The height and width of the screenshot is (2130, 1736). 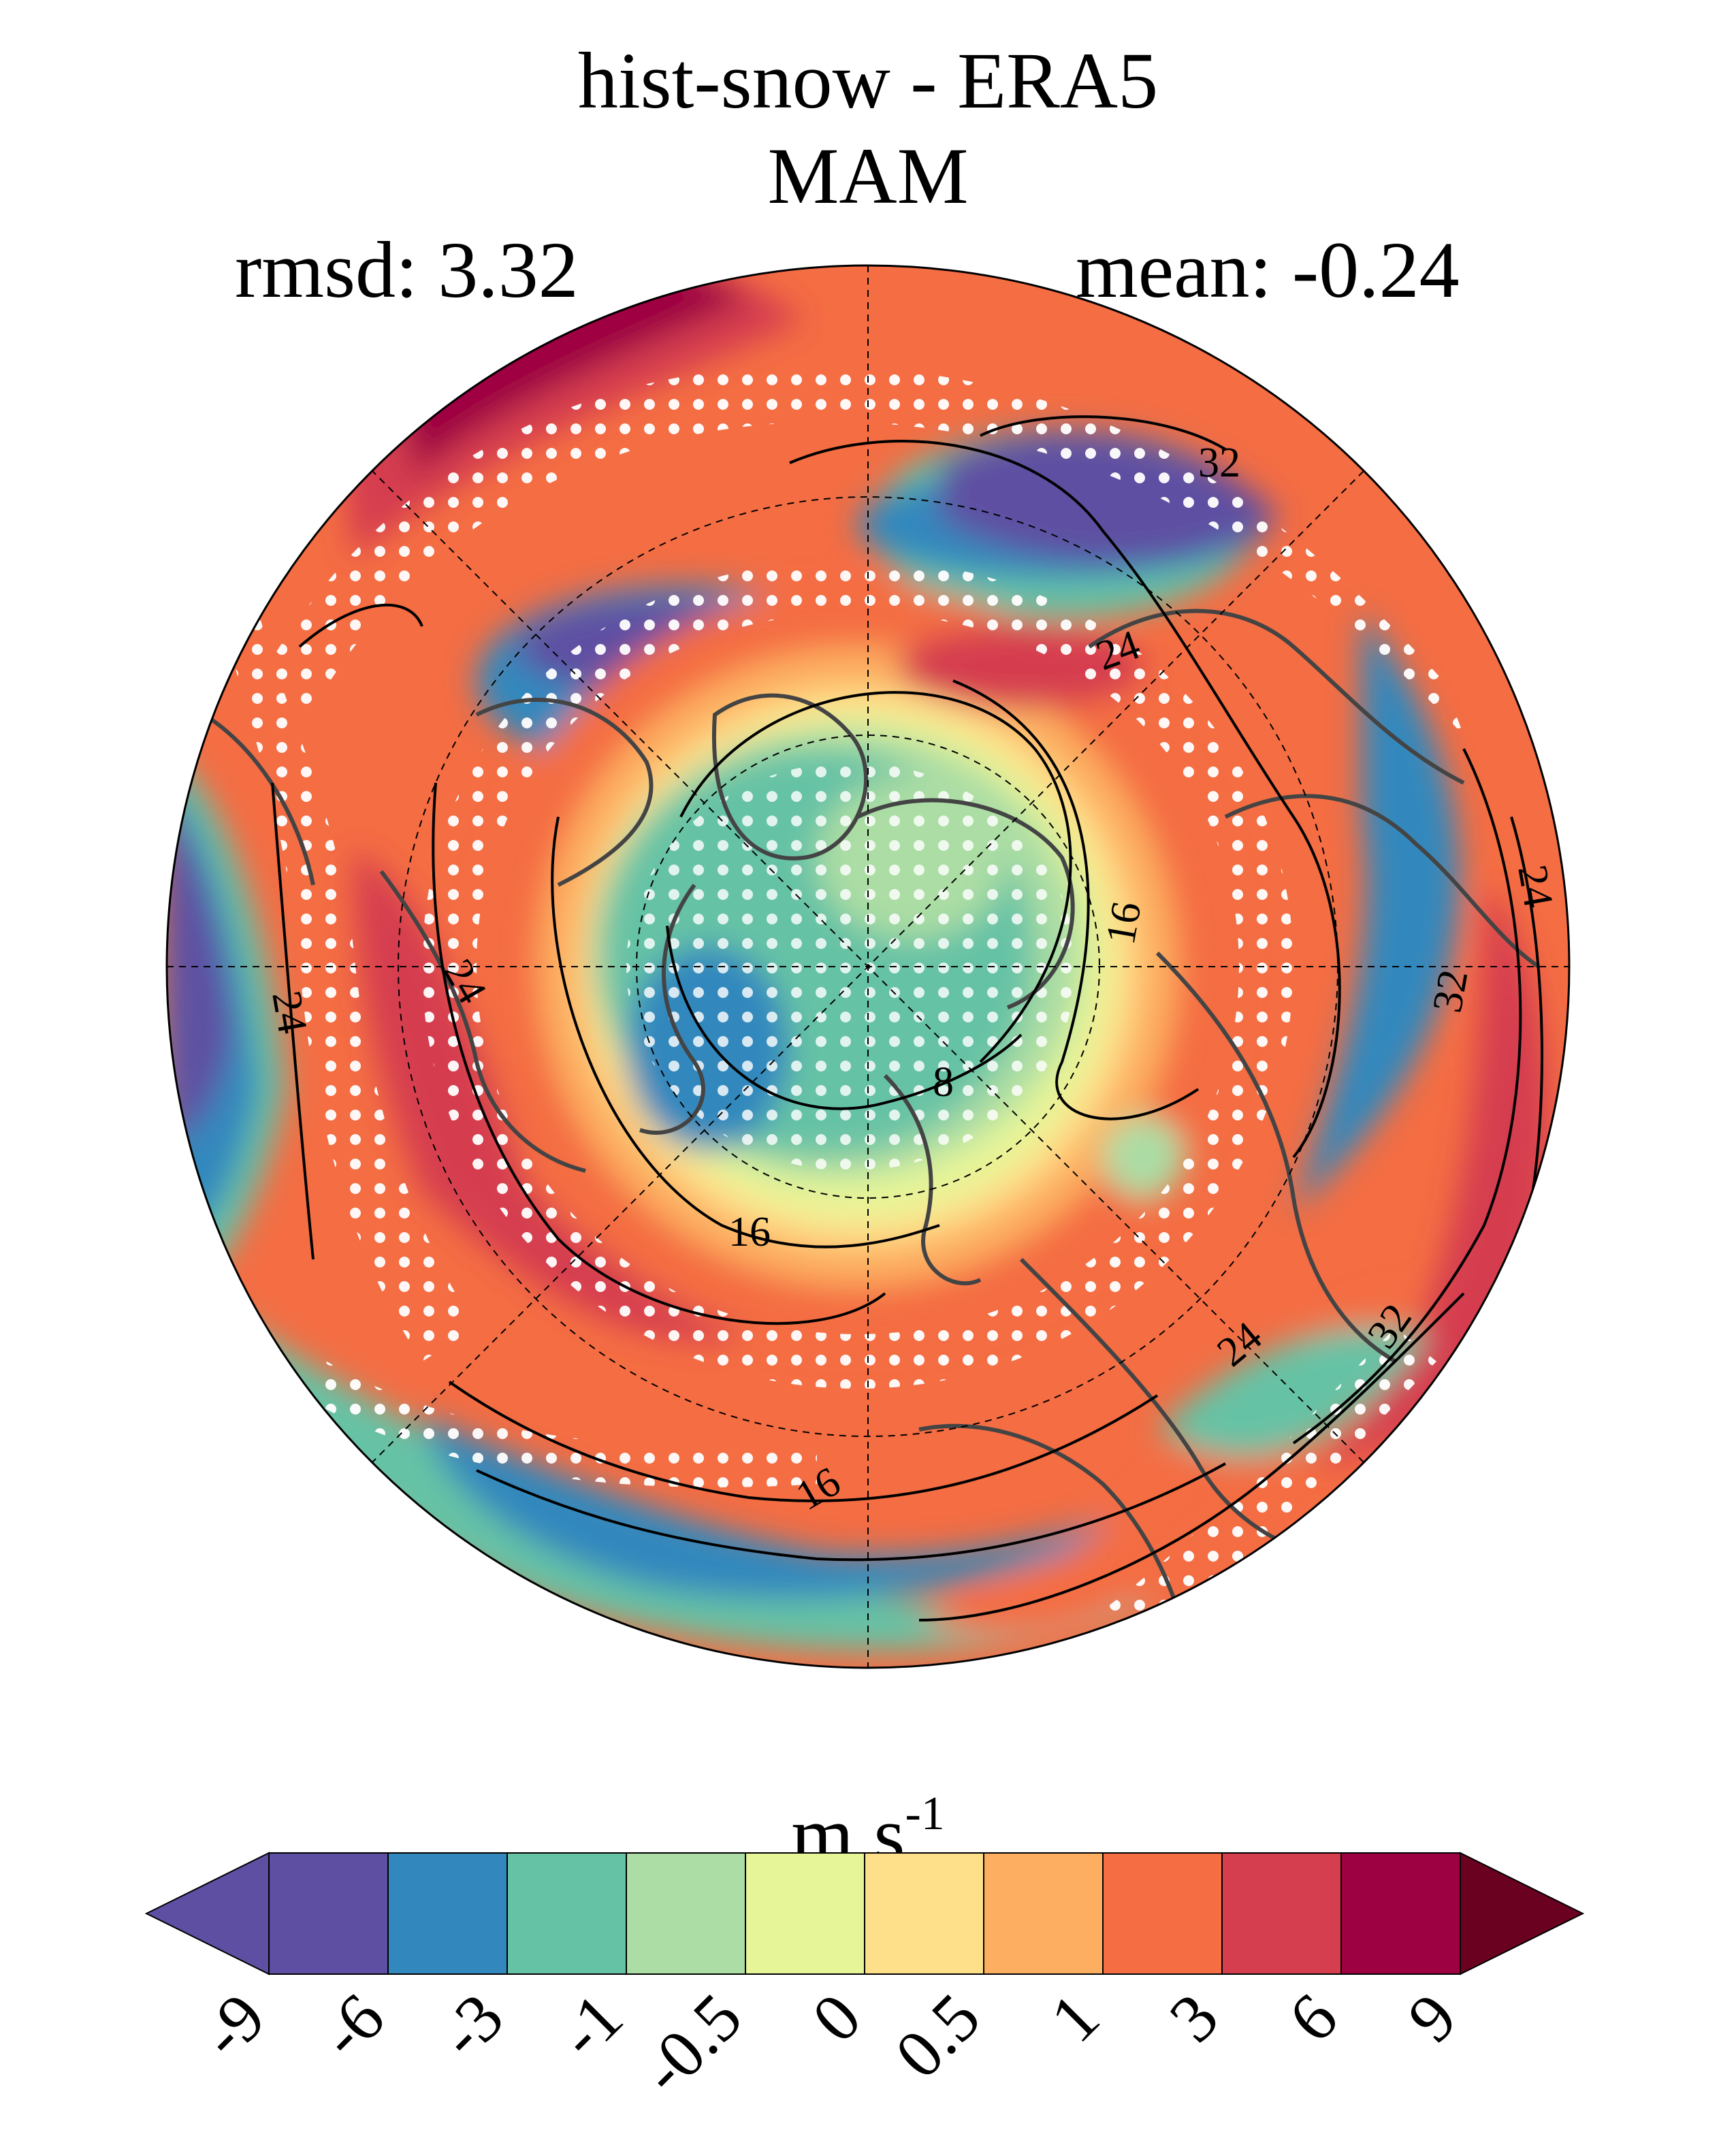 I want to click on rmsd-label: rmsd: 3.32, so click(x=407, y=269).